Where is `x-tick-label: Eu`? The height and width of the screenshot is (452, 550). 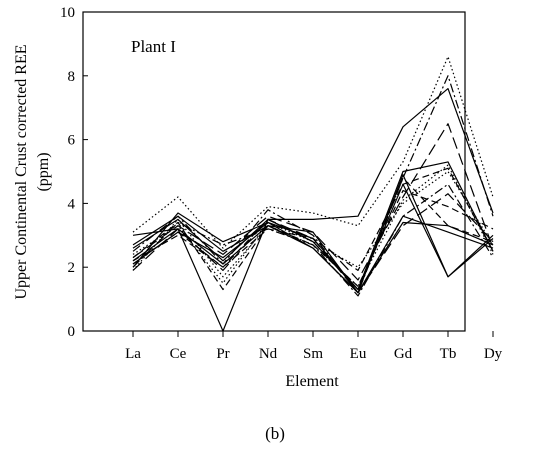
x-tick-label: Eu is located at coordinates (358, 354).